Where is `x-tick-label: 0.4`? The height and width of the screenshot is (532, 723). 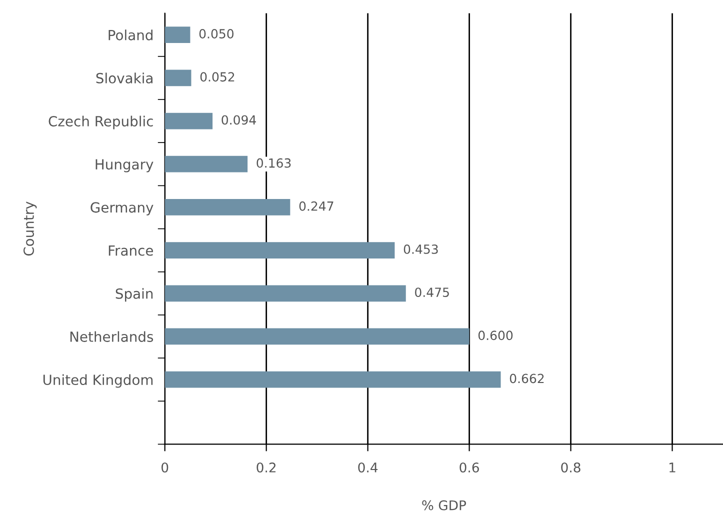 x-tick-label: 0.4 is located at coordinates (368, 467).